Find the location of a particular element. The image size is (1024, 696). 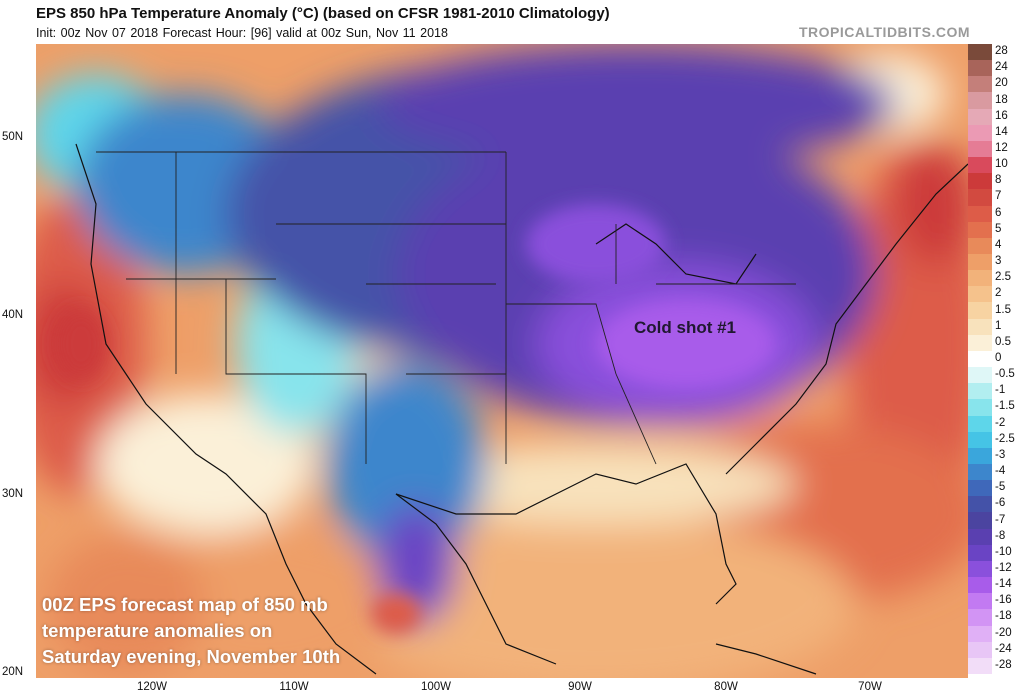

lon-label-90w: 90W is located at coordinates (580, 687).